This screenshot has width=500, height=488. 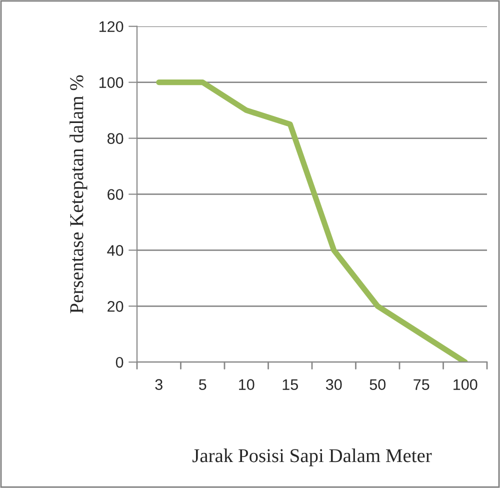 What do you see at coordinates (312, 457) in the screenshot?
I see `x-axis-title: Jarak Posisi Sapi Dalam Meter` at bounding box center [312, 457].